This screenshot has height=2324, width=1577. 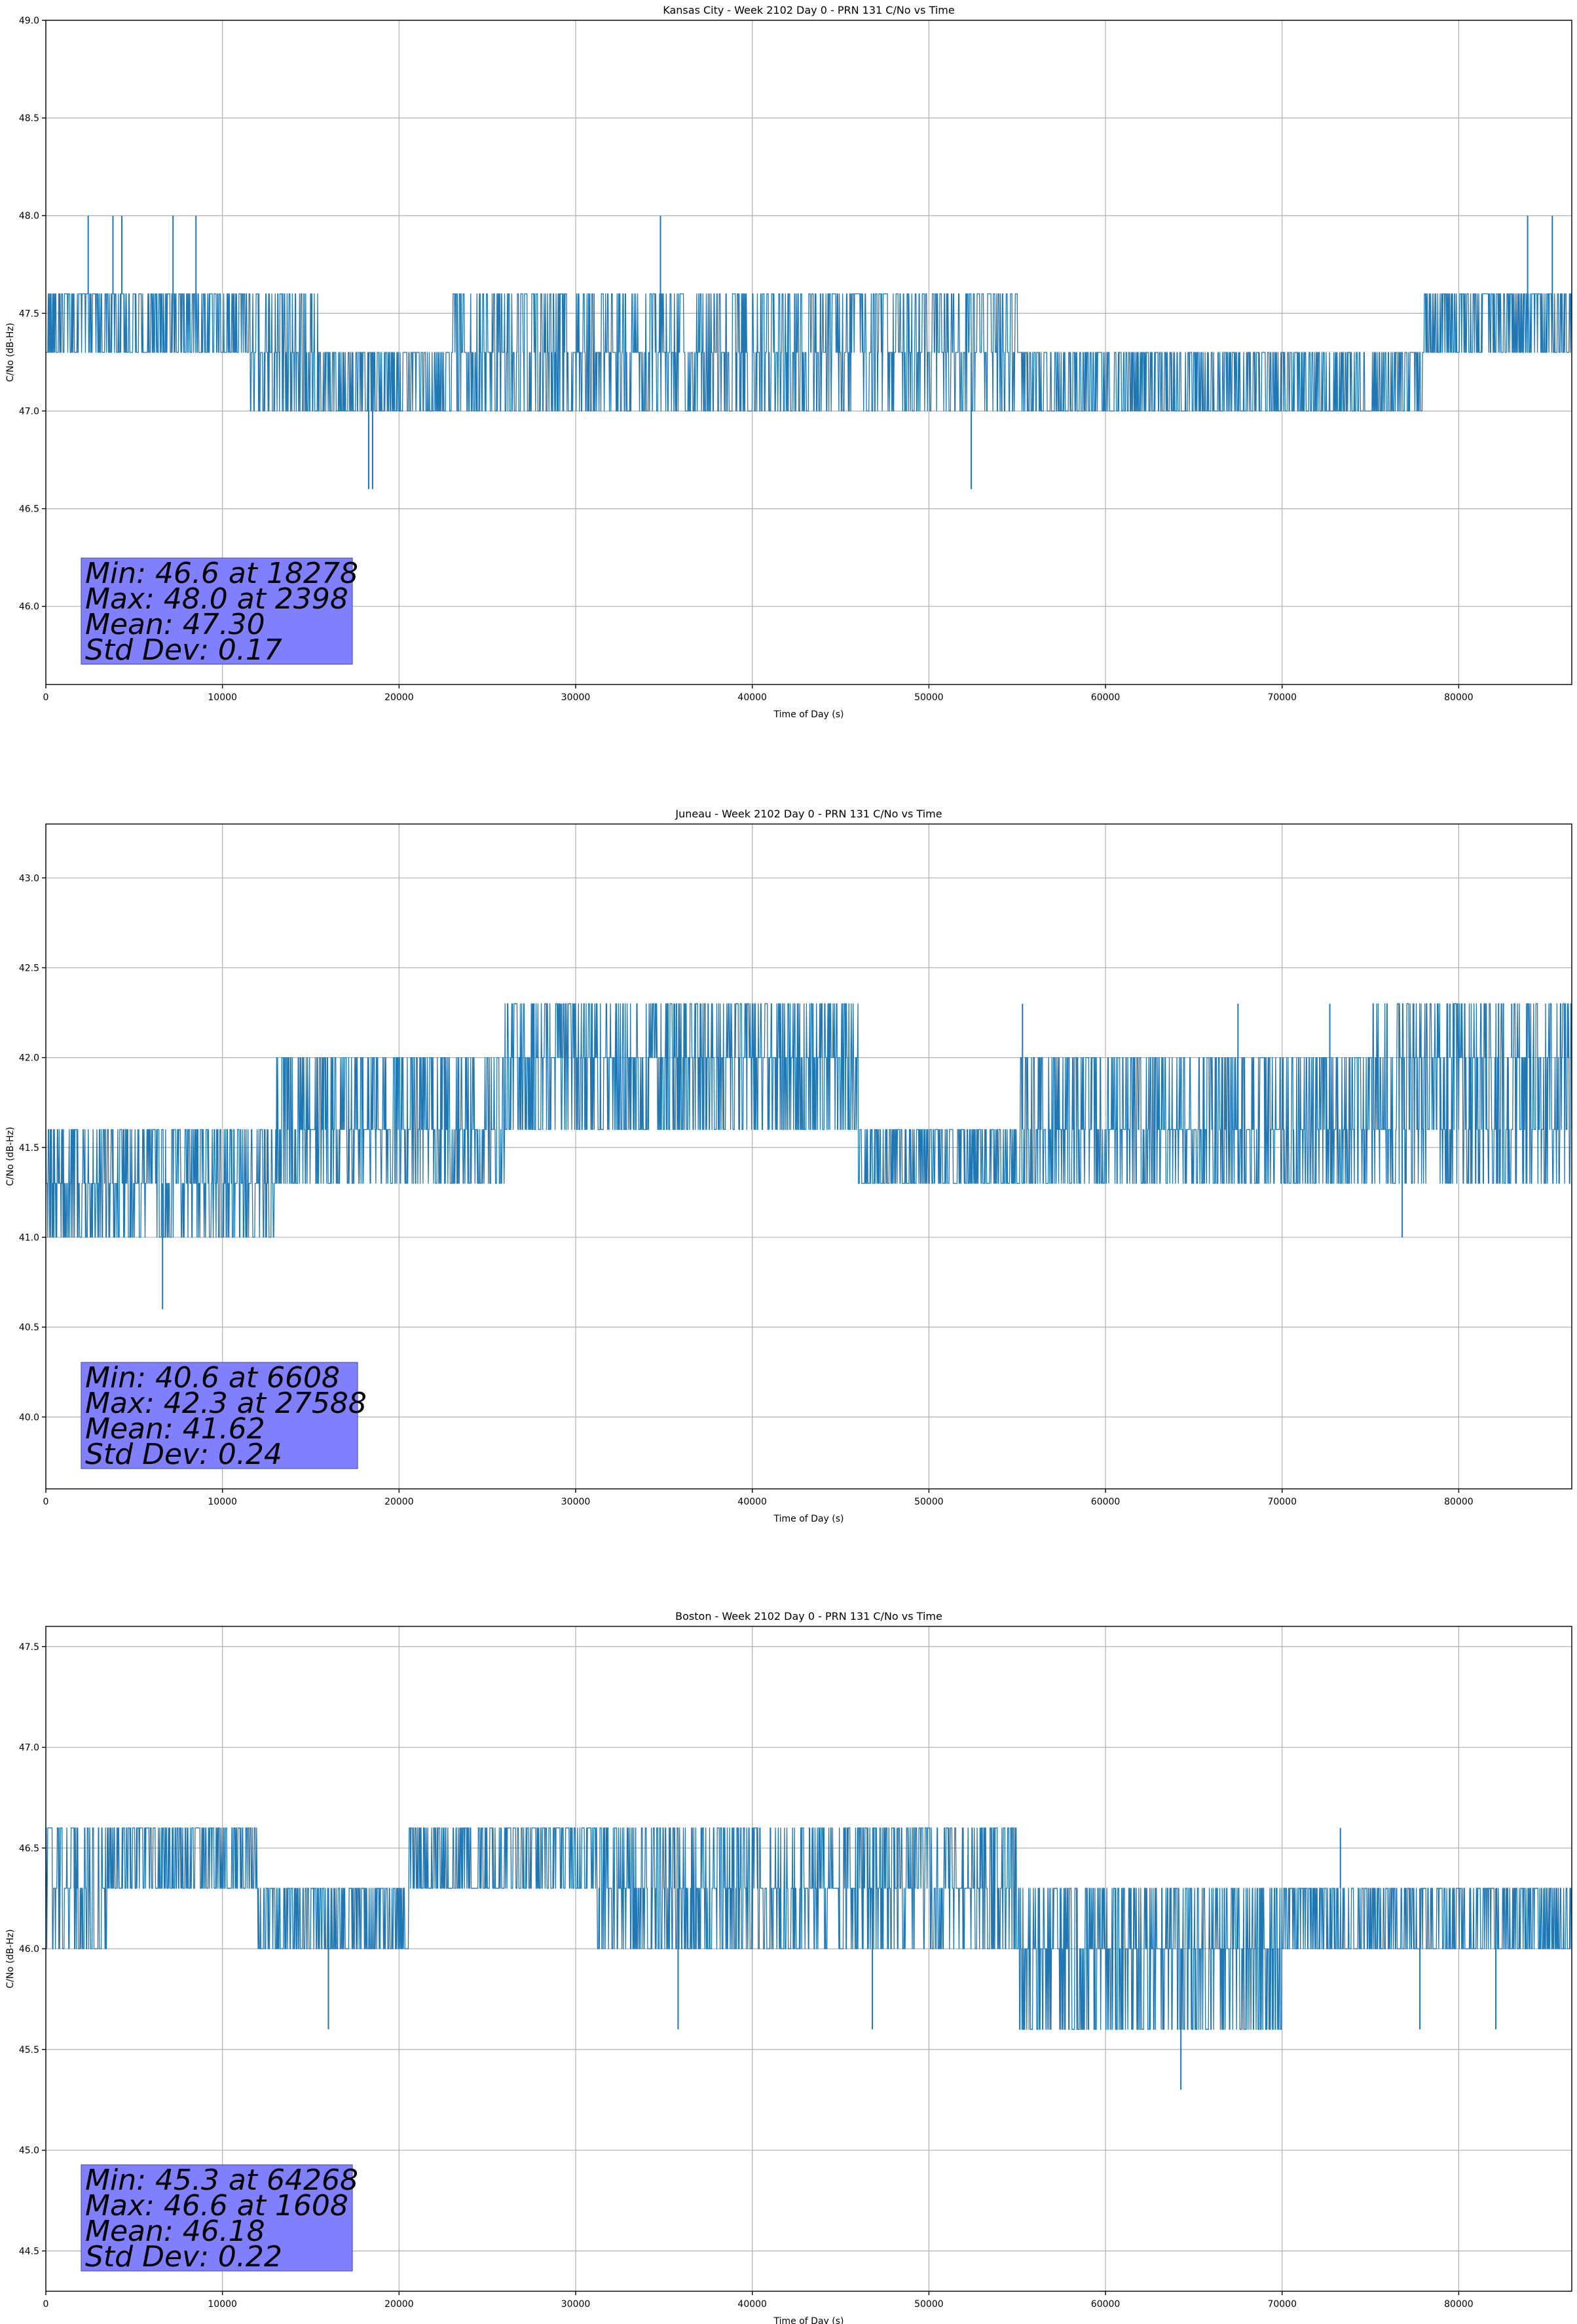 I want to click on stats-line: Max: 48.0 at 2398, so click(x=216, y=599).